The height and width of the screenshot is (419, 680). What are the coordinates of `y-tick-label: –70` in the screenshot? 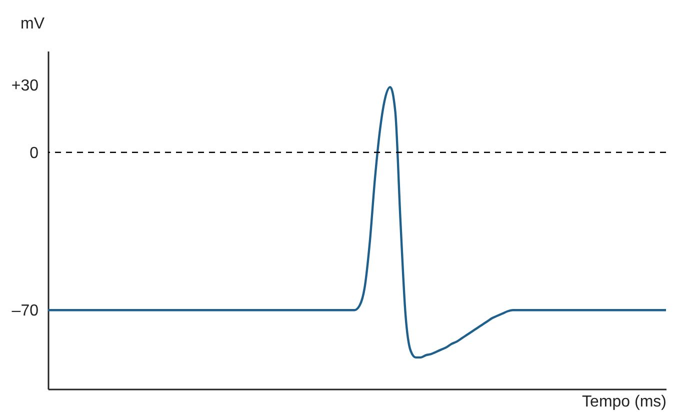 It's located at (25, 311).